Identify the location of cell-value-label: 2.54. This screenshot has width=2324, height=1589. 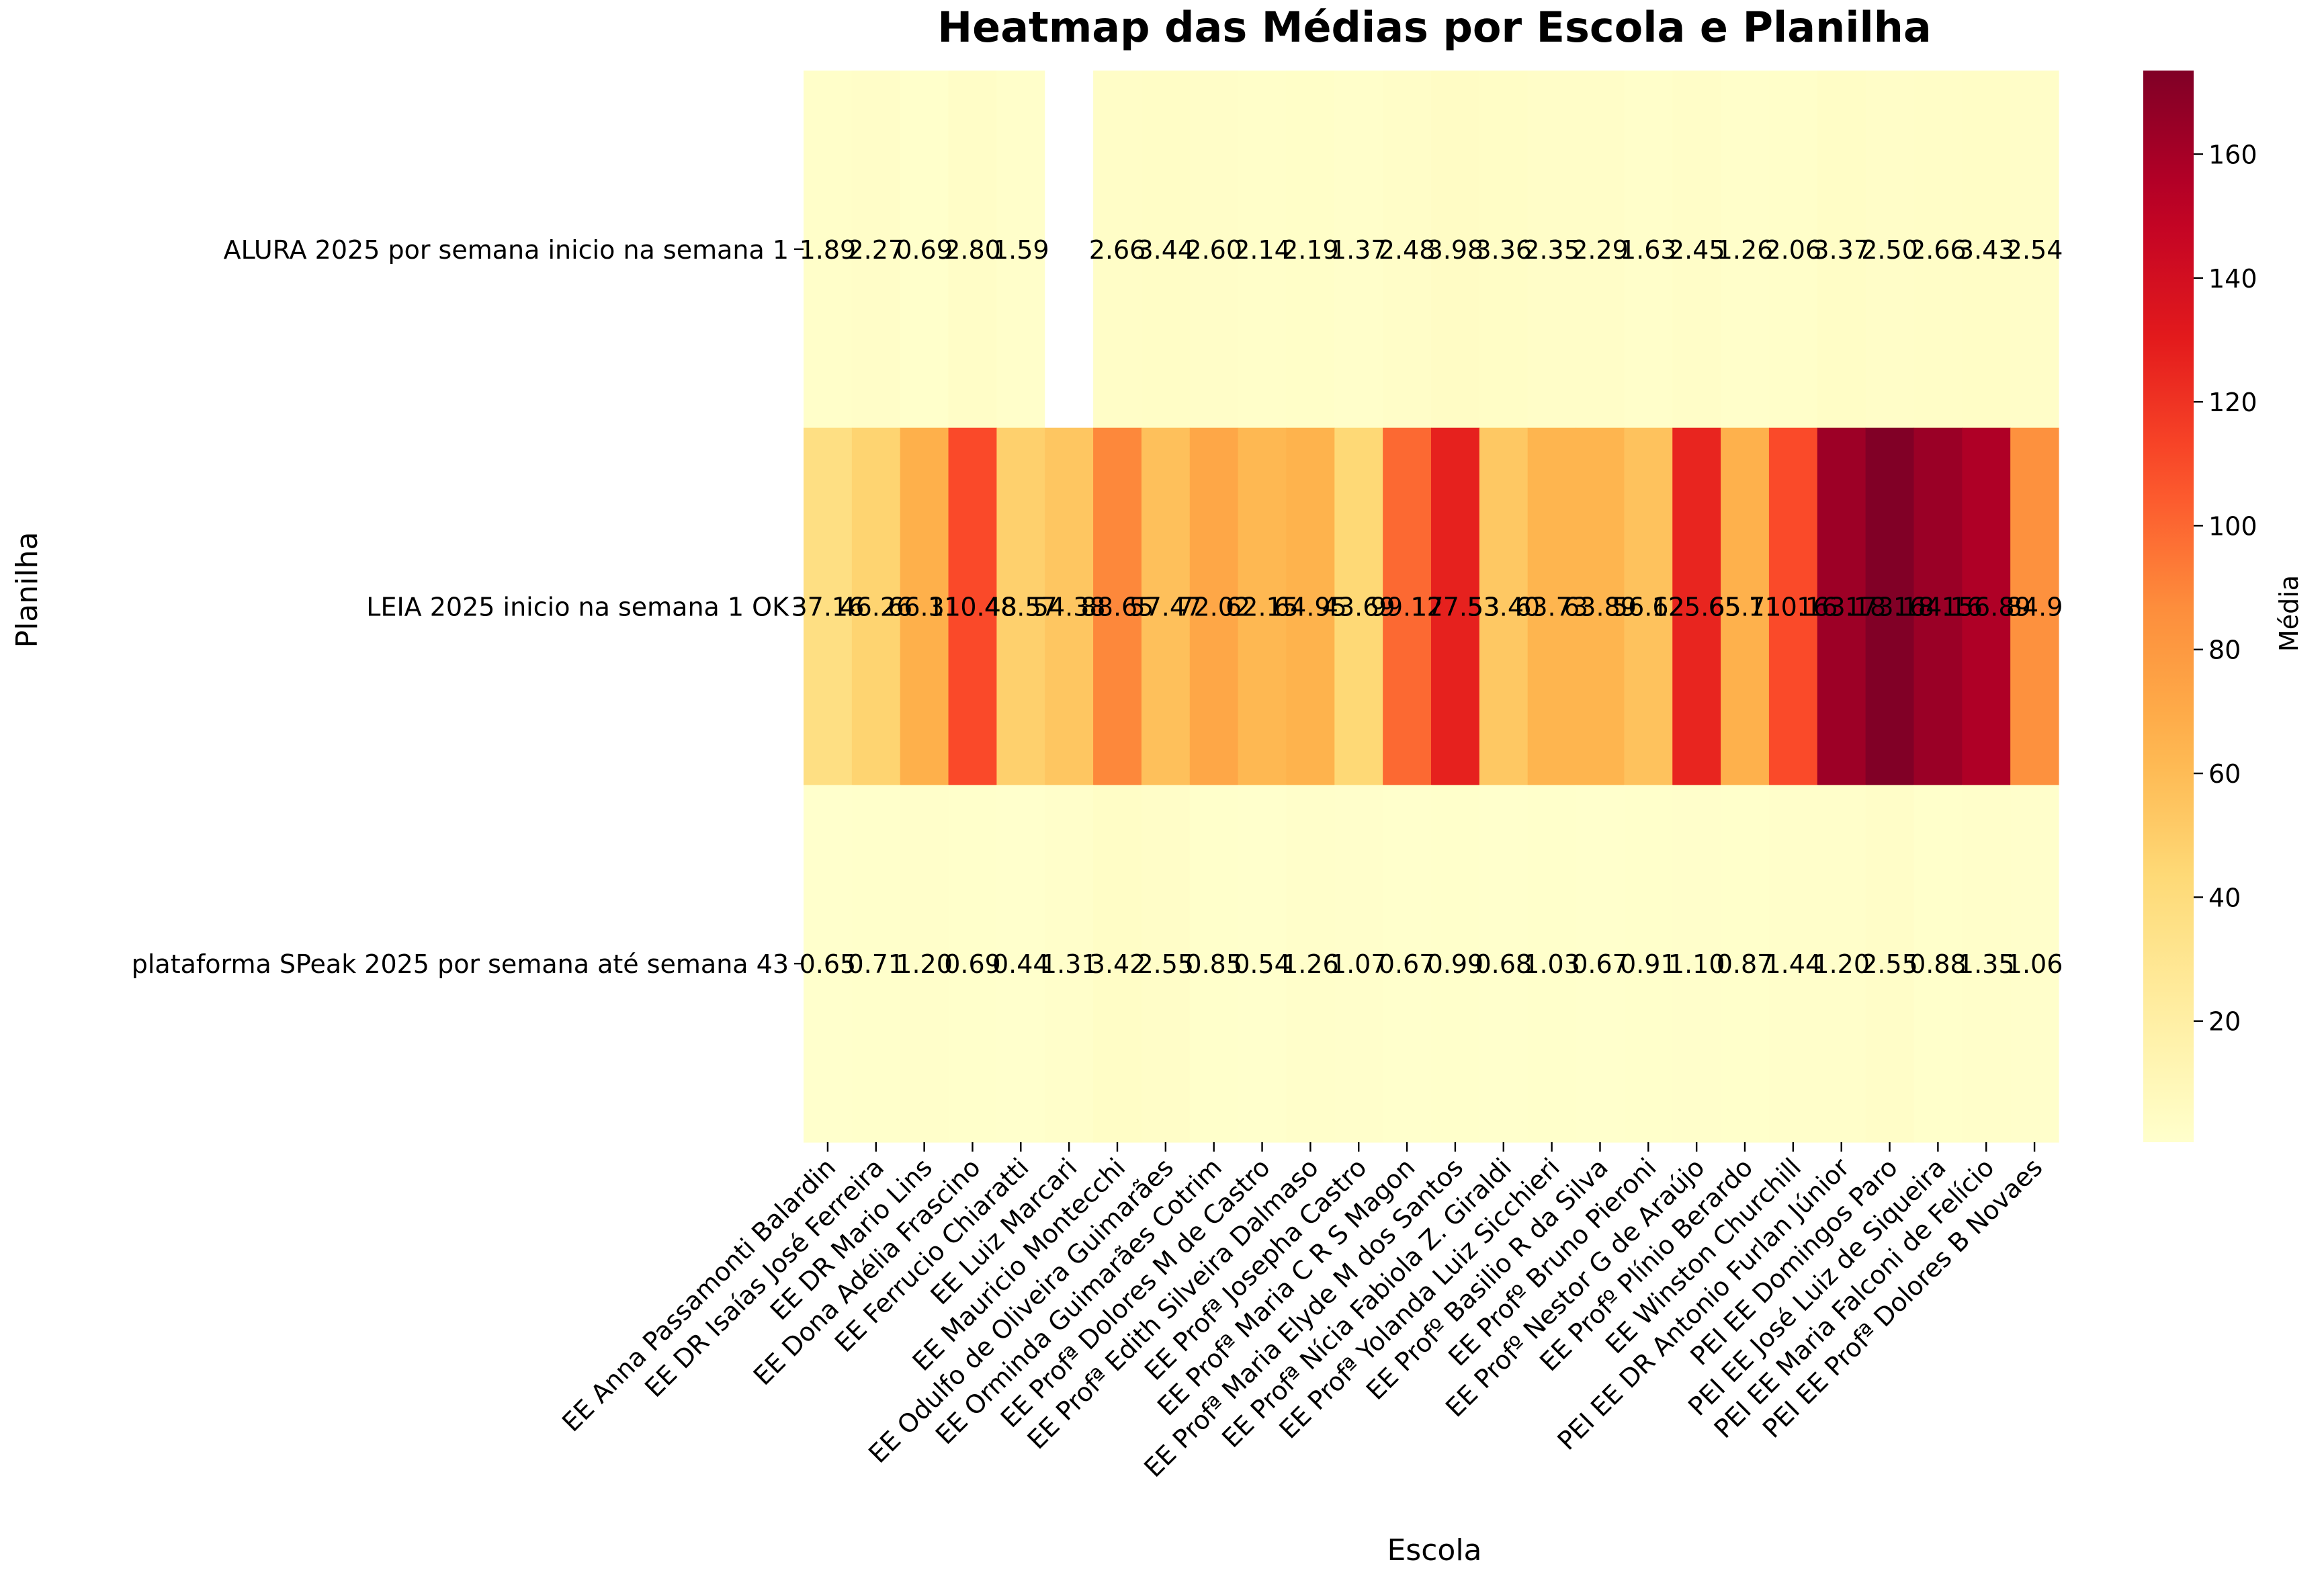
(2035, 250).